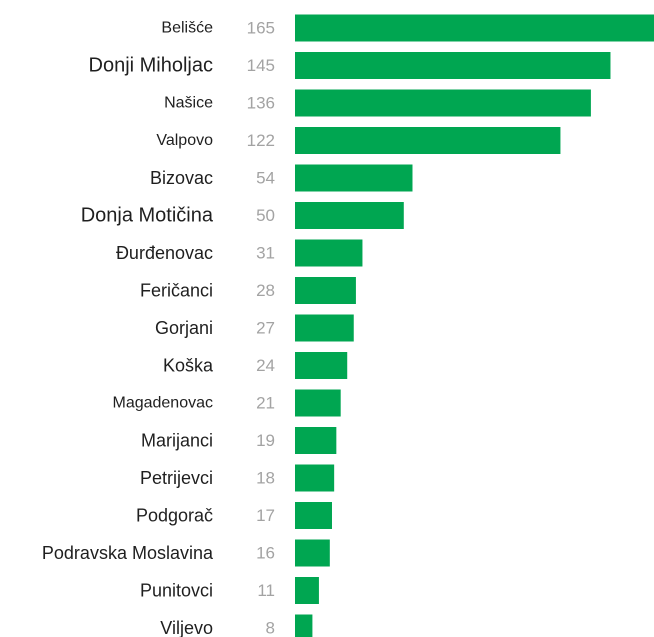 The width and height of the screenshot is (654, 637). What do you see at coordinates (261, 65) in the screenshot?
I see `value-label: 145` at bounding box center [261, 65].